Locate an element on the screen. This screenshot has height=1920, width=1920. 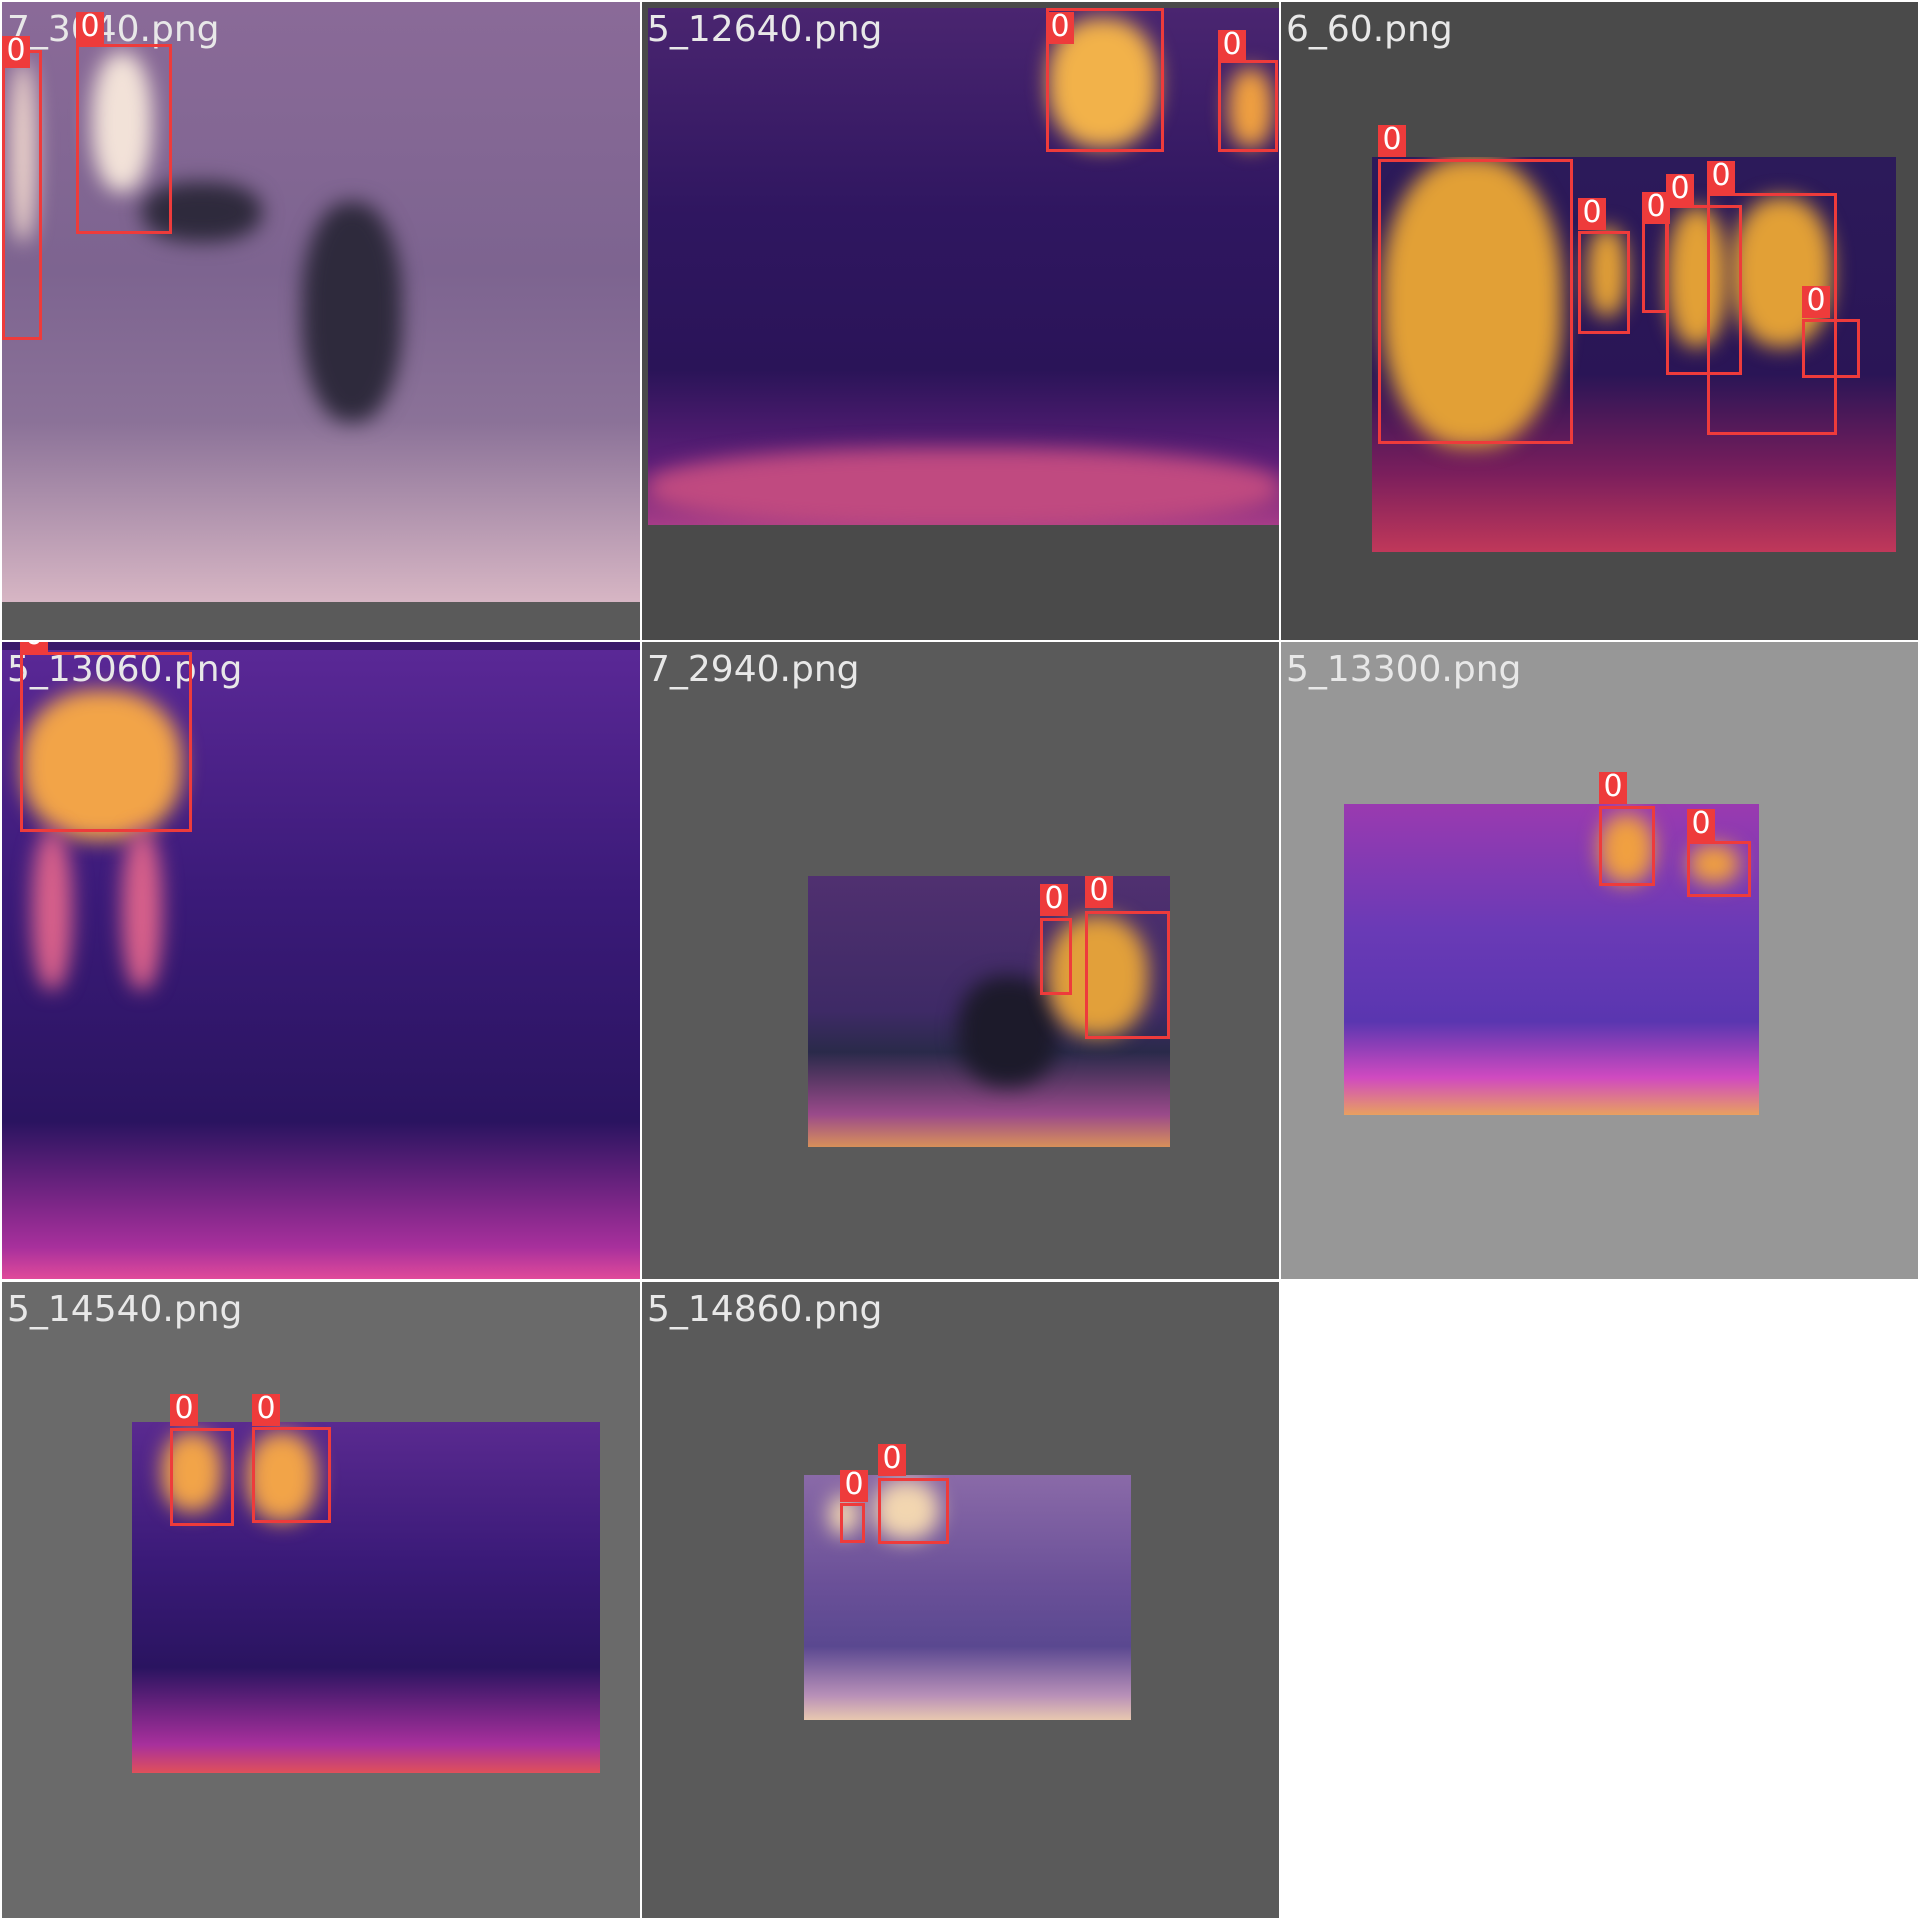
tile-7-2940: 7_2940.png 0 0 is located at coordinates (960, 960).